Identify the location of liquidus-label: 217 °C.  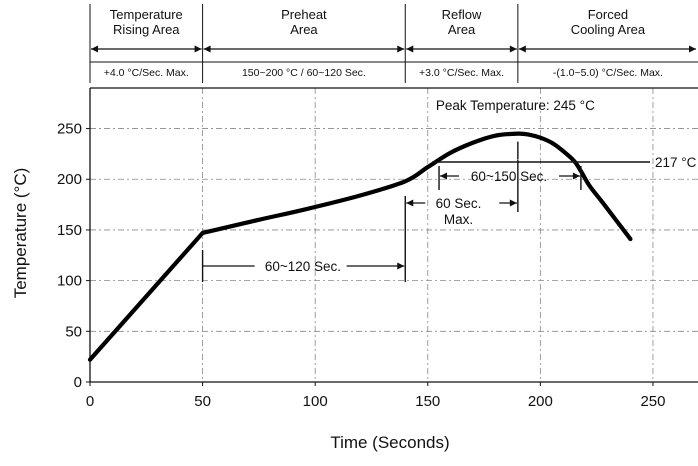
(676, 162).